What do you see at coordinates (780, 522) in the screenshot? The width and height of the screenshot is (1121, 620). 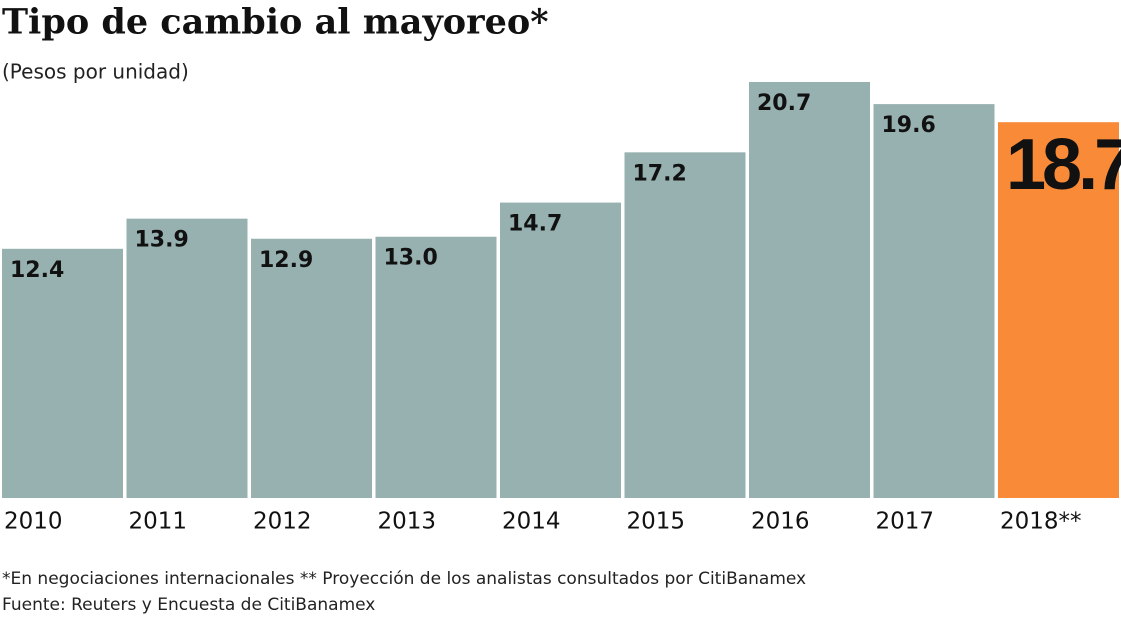 I see `x-tick-label: 2016` at bounding box center [780, 522].